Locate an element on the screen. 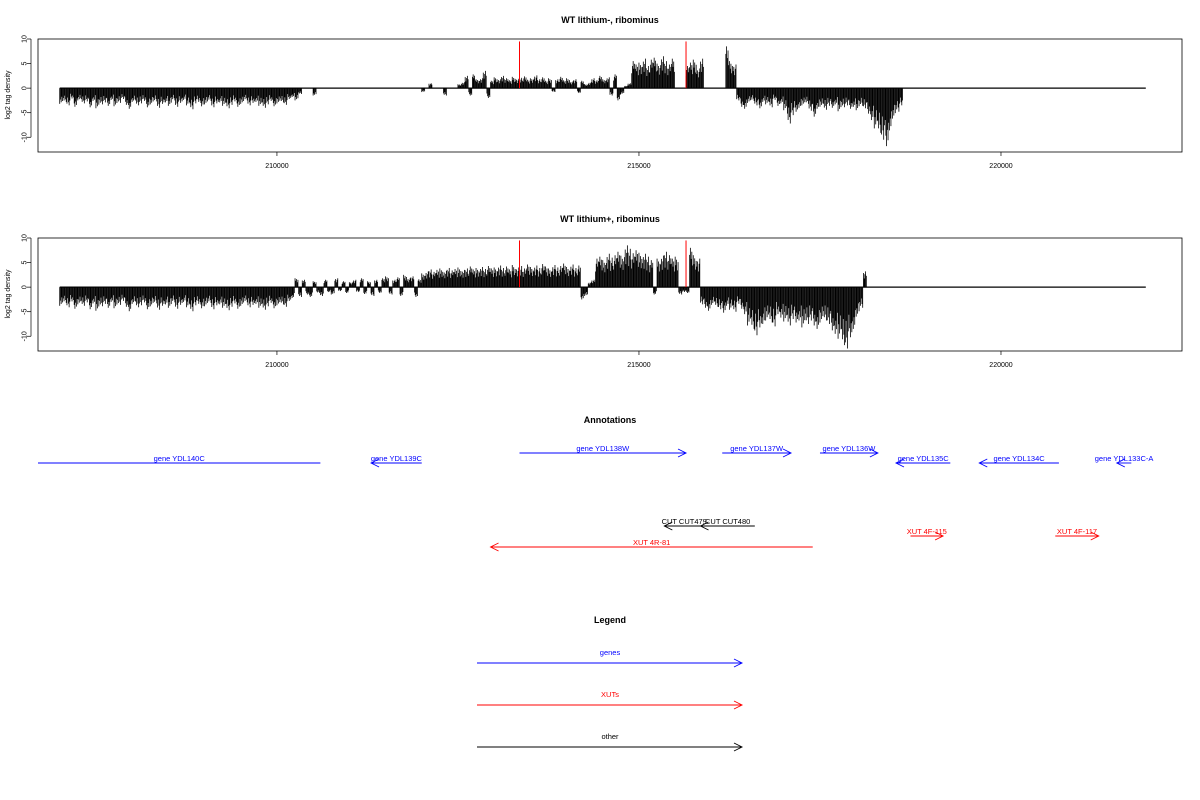  legend-item-other: other is located at coordinates (610, 742).